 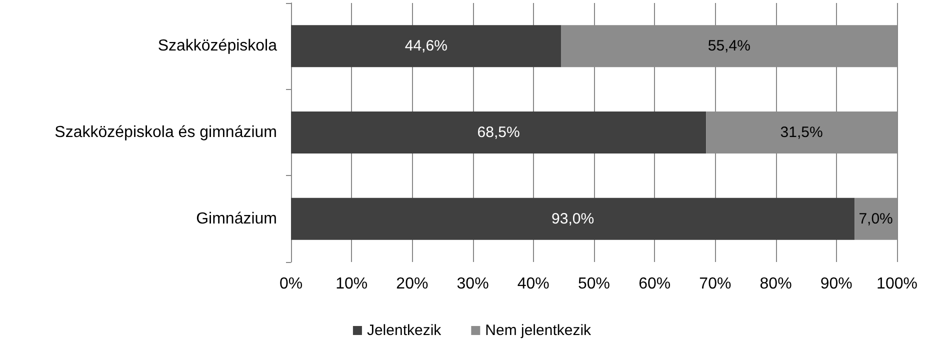 What do you see at coordinates (594, 284) in the screenshot?
I see `x-tick-label: 50%` at bounding box center [594, 284].